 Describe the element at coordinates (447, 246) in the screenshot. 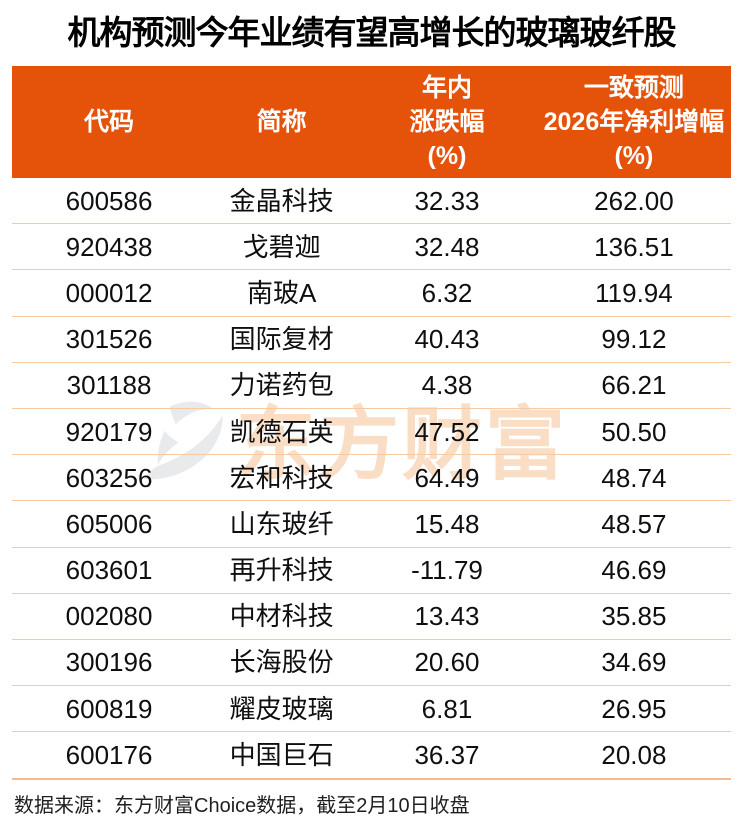

I see `cell-change: 32.48` at that location.